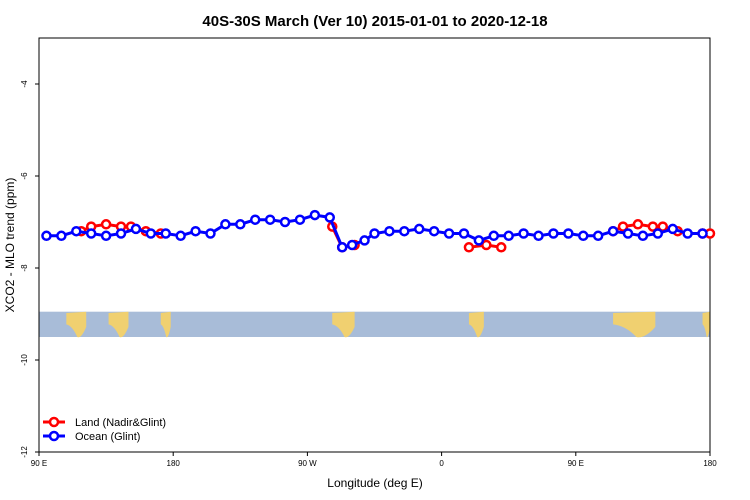  Describe the element at coordinates (374, 460) in the screenshot. I see `x-axis: 90 E 180 90 W 0 90 E 180` at that location.